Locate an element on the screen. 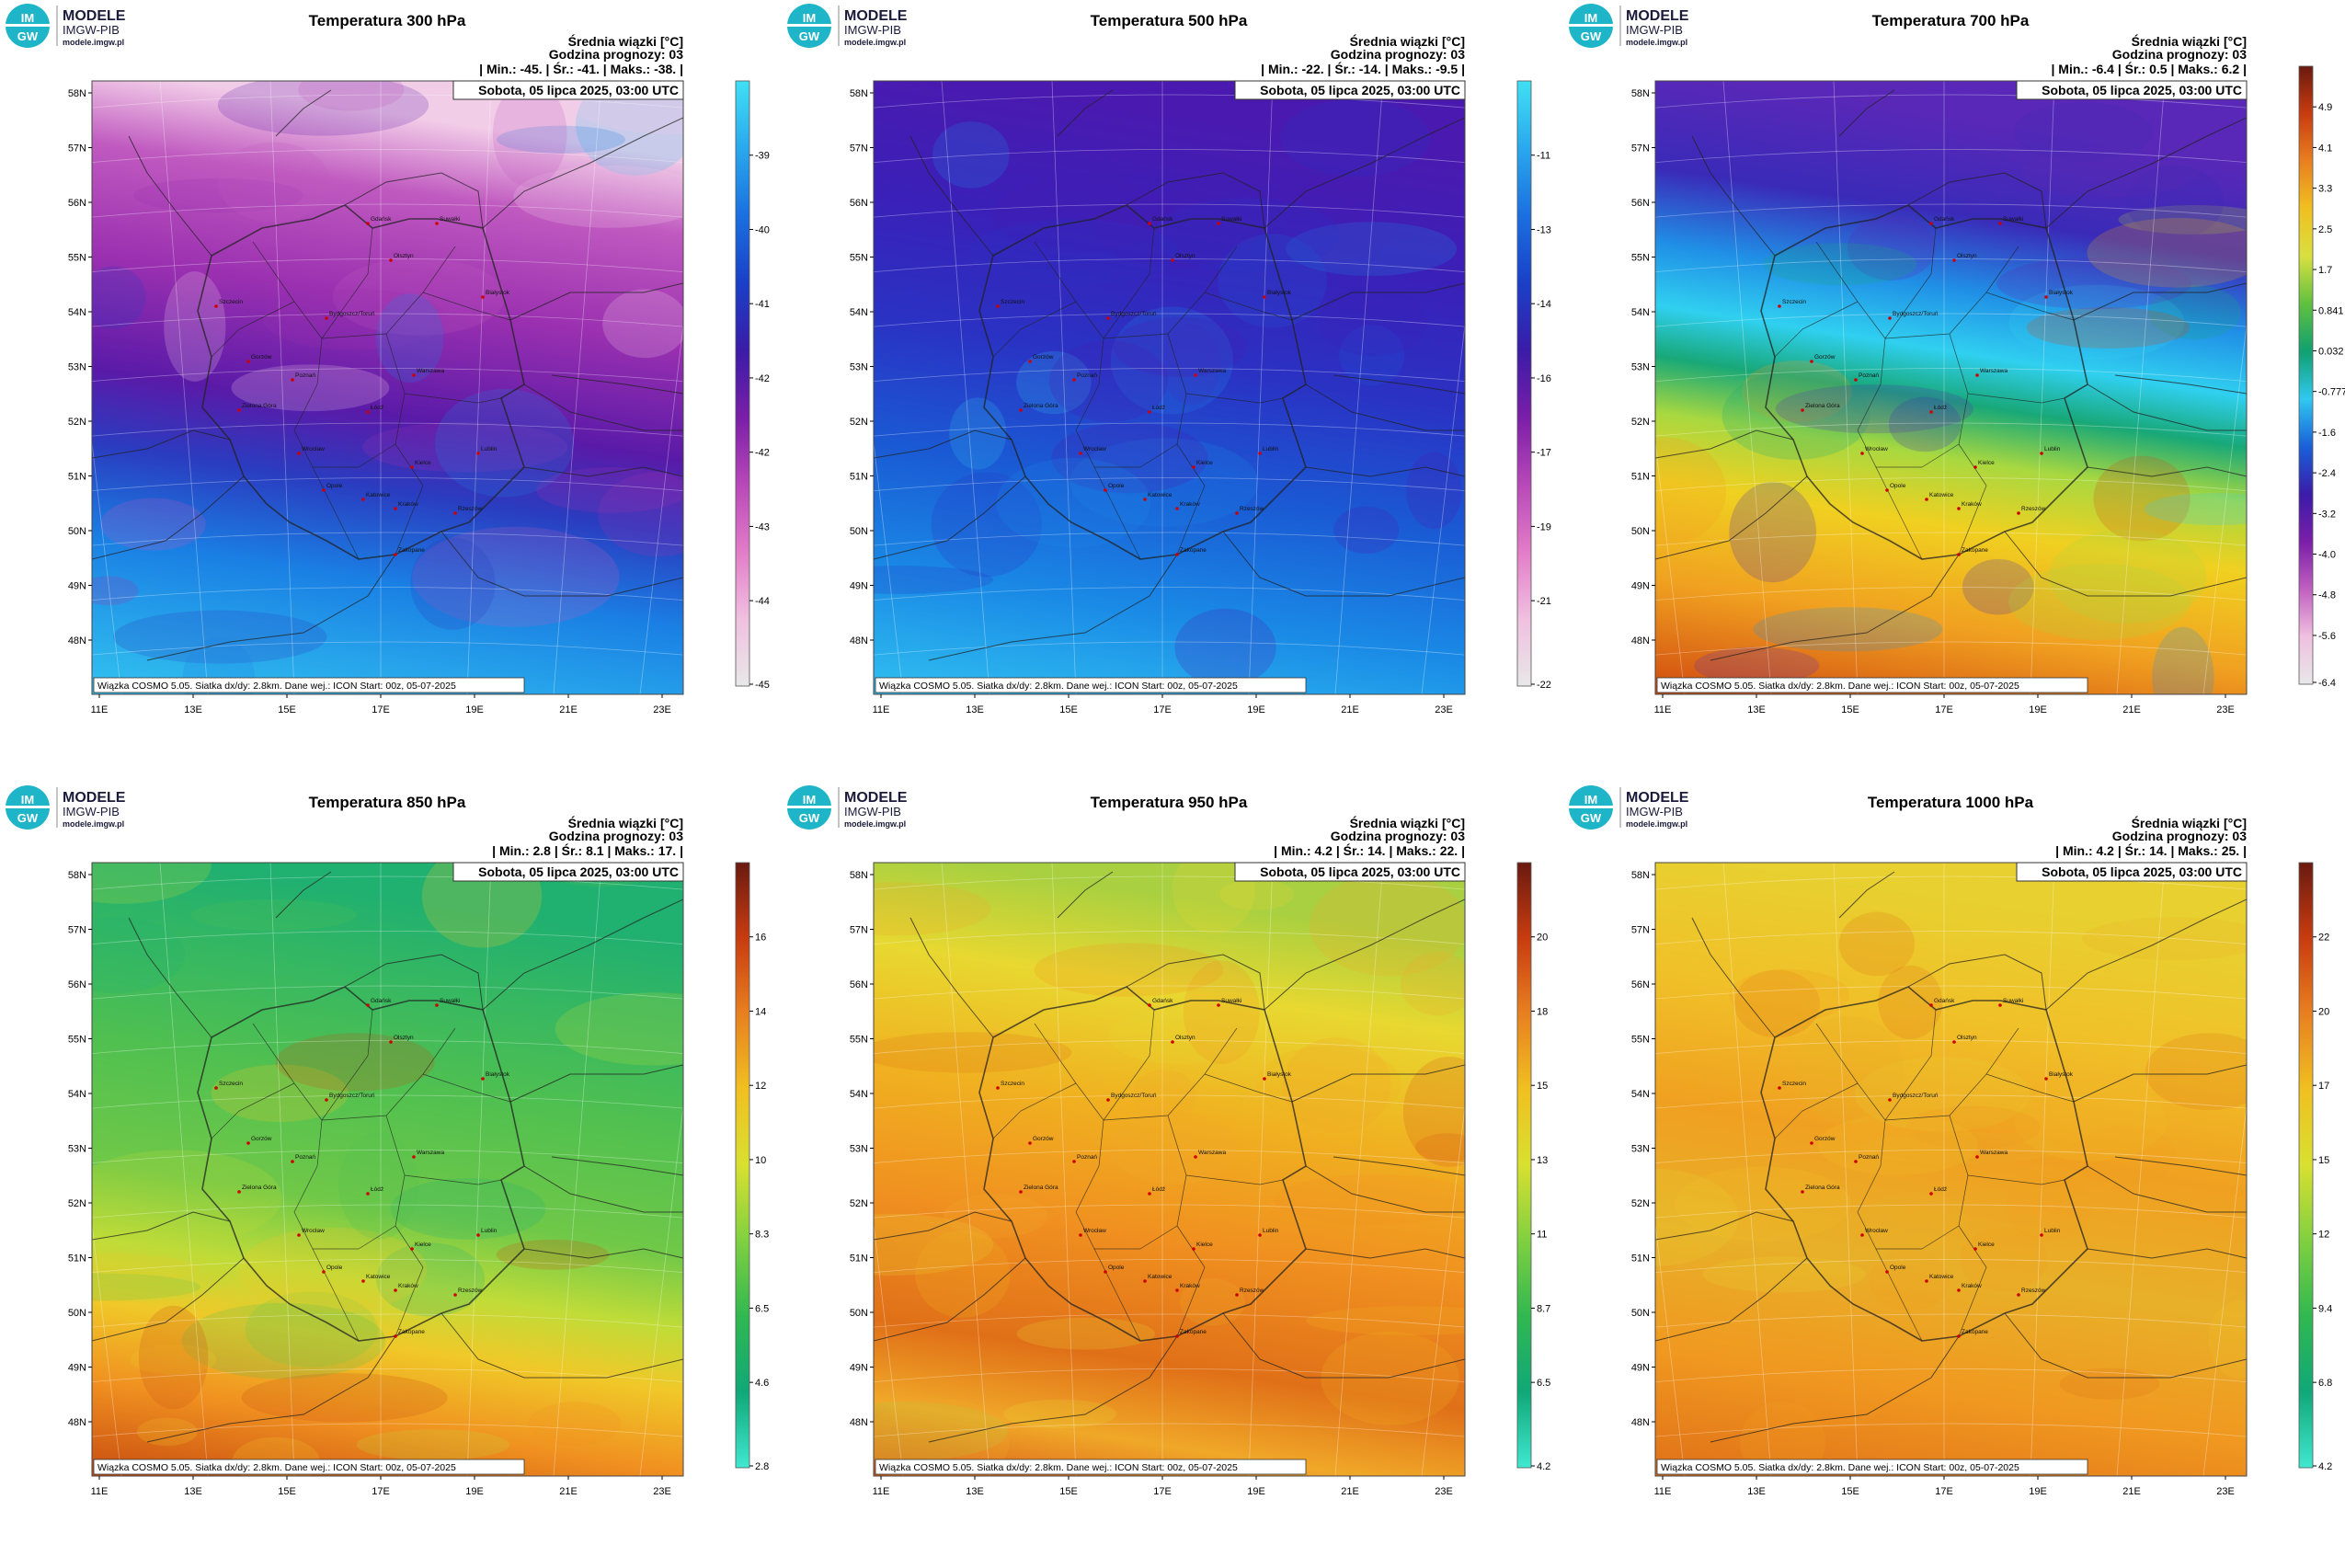  panel-title: Temperatura 1000 hPa is located at coordinates (1951, 802).